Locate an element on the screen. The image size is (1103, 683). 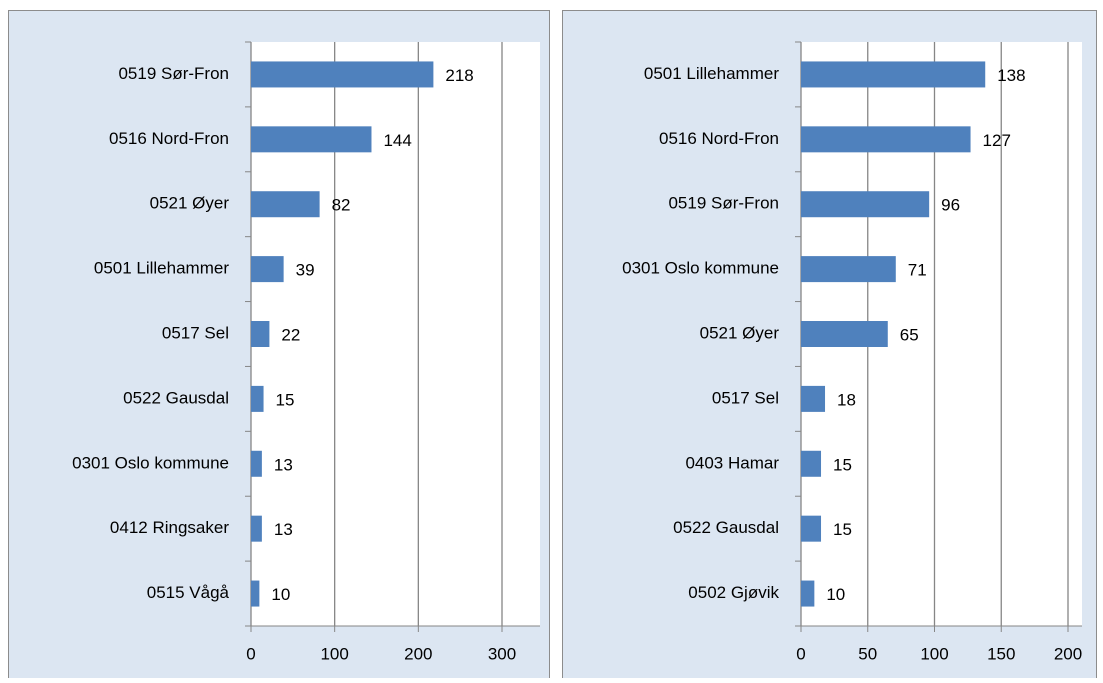
data-label: 82 is located at coordinates (341, 205).